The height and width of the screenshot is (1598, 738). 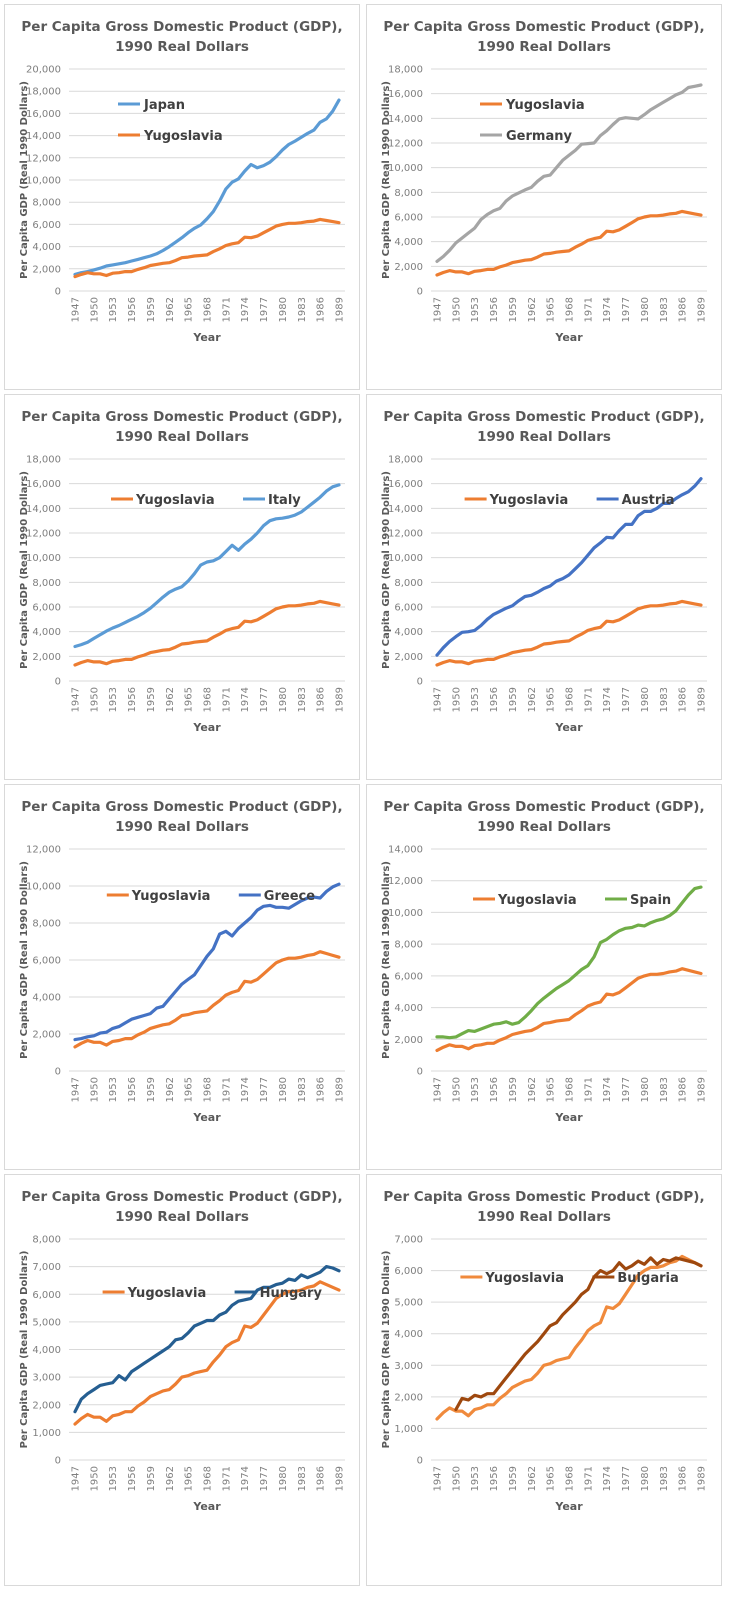 I want to click on legend: Yugoslavia Austria, so click(x=569, y=500).